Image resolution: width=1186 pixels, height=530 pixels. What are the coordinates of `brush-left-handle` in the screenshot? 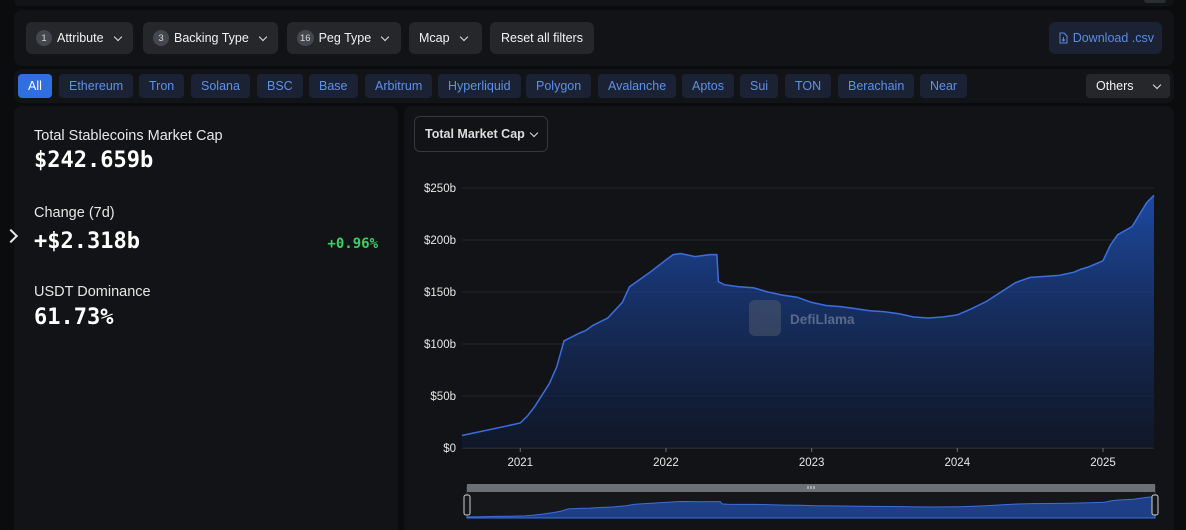 It's located at (467, 505).